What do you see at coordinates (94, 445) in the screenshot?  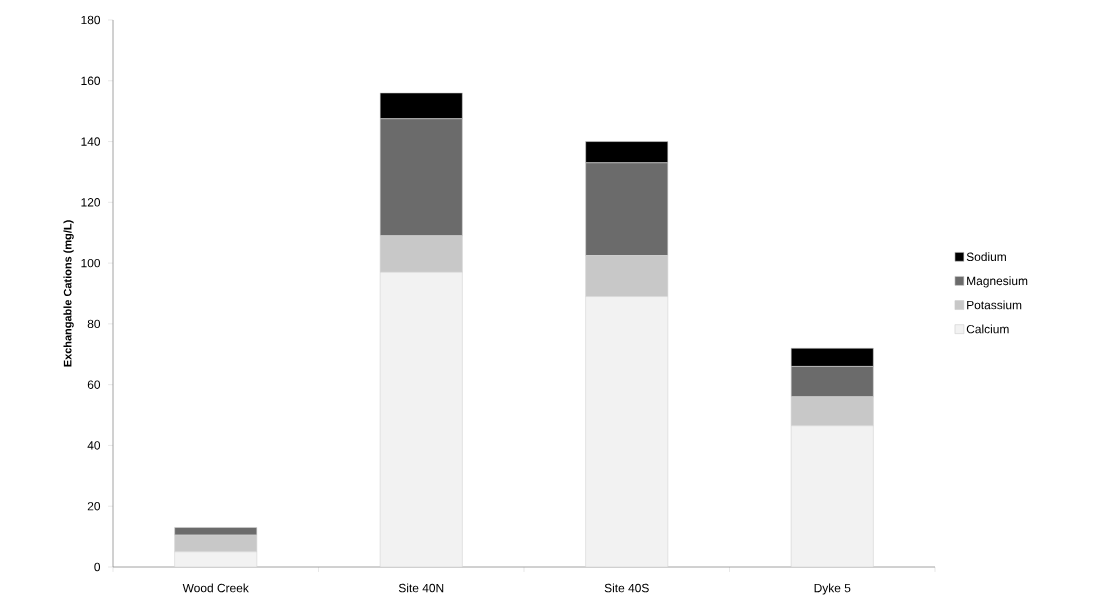 I see `y-tick-label: 40` at bounding box center [94, 445].